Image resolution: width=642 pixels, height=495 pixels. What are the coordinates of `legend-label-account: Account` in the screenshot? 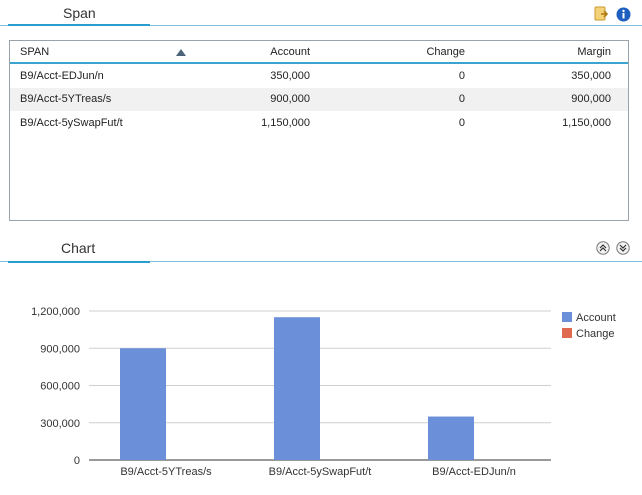 It's located at (596, 318).